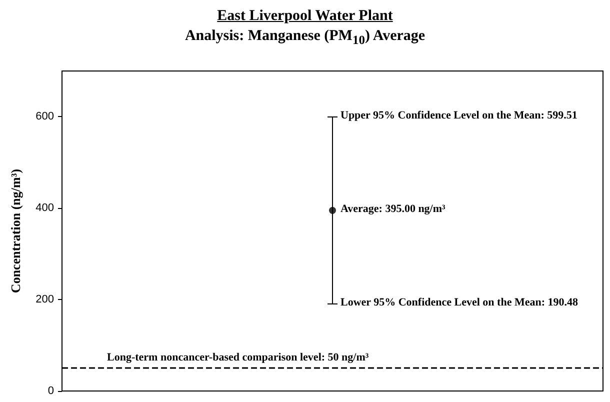  What do you see at coordinates (45, 116) in the screenshot?
I see `y-tick-label: 600` at bounding box center [45, 116].